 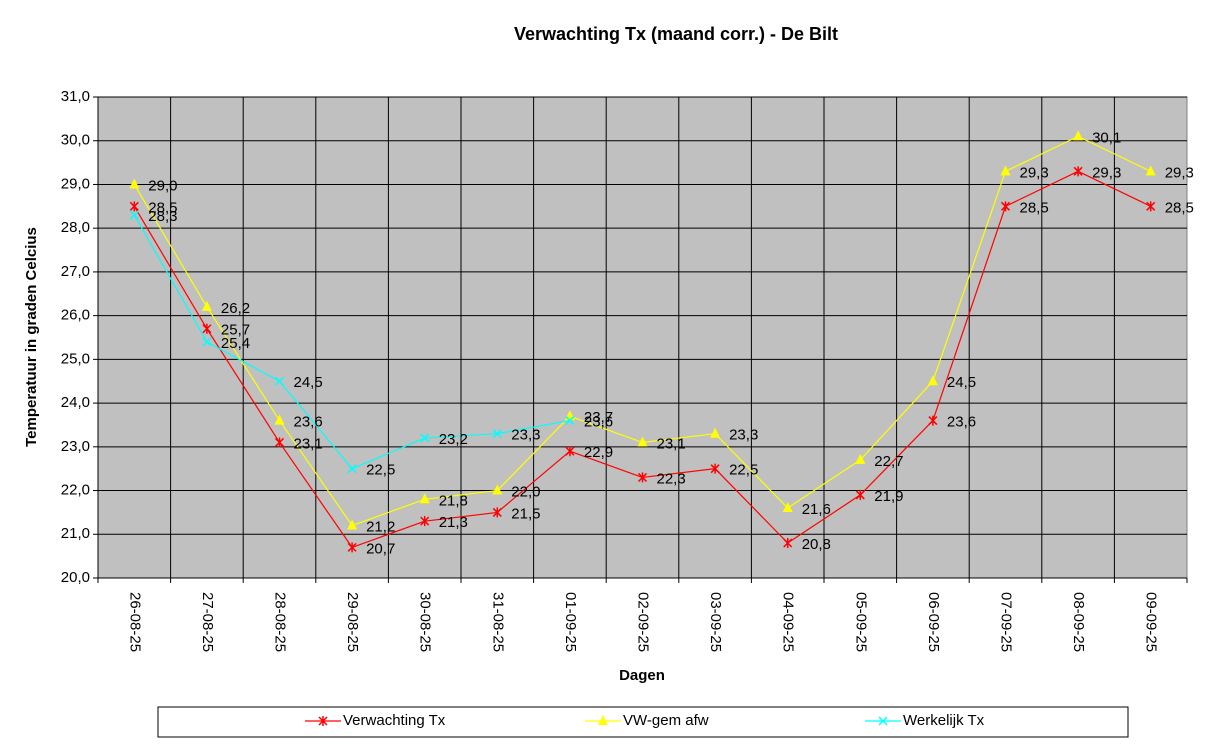 What do you see at coordinates (1078, 622) in the screenshot?
I see `x-tick-label: 08-09-25` at bounding box center [1078, 622].